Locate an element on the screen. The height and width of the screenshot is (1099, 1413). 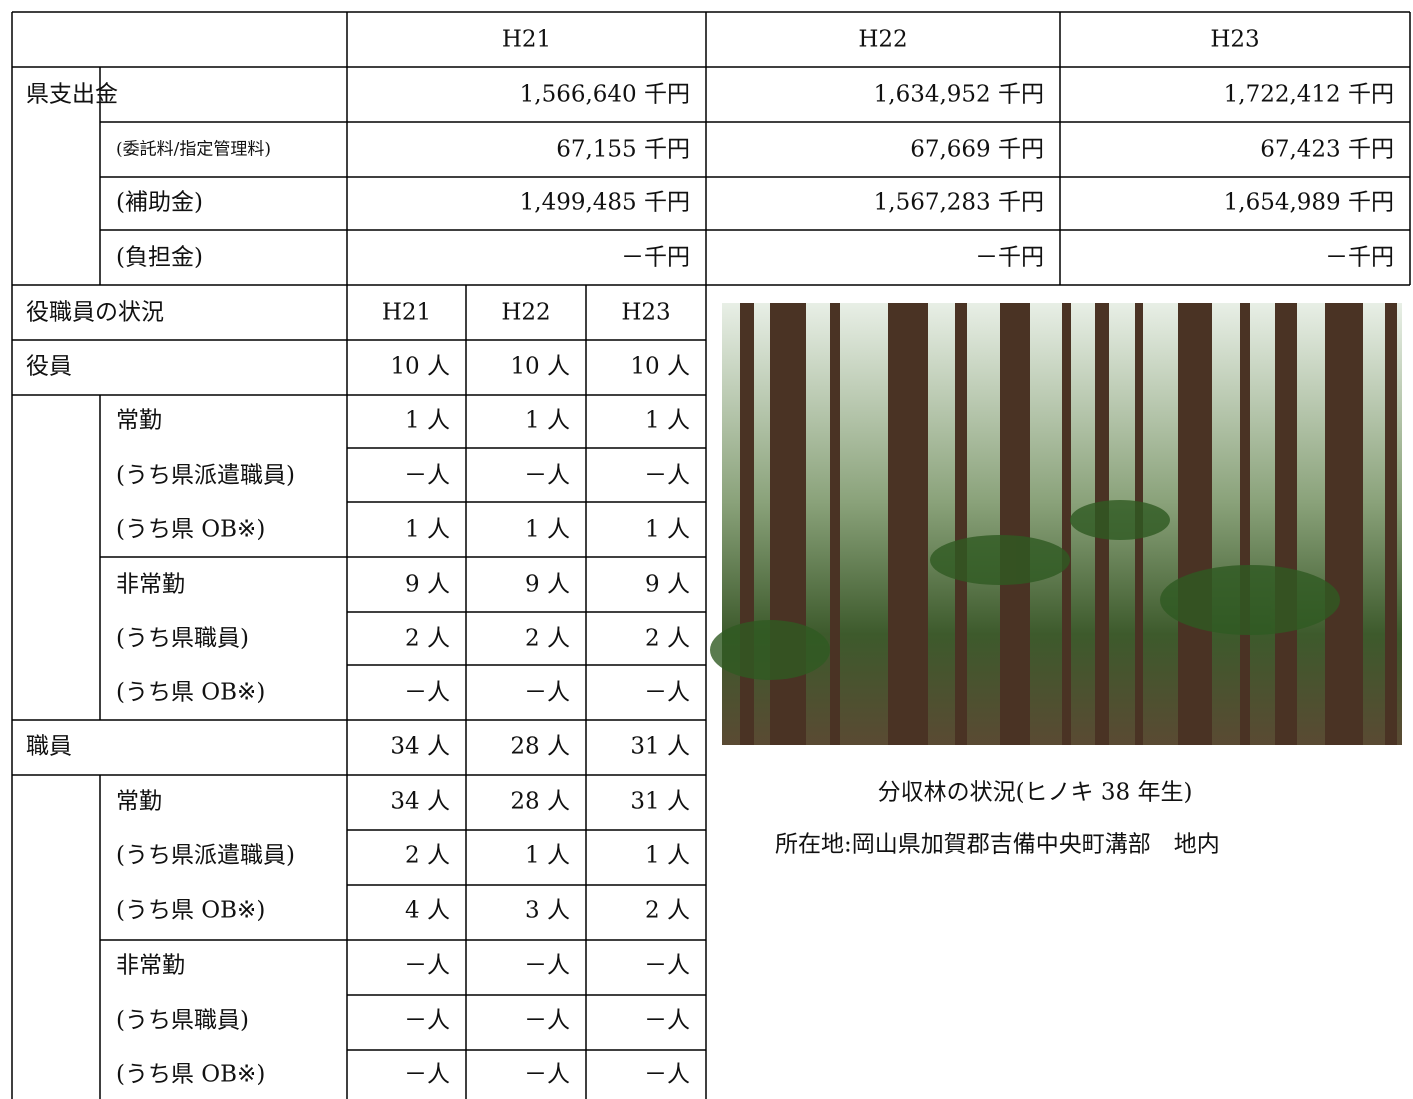
row-label: 県支出金 is located at coordinates (72, 94).